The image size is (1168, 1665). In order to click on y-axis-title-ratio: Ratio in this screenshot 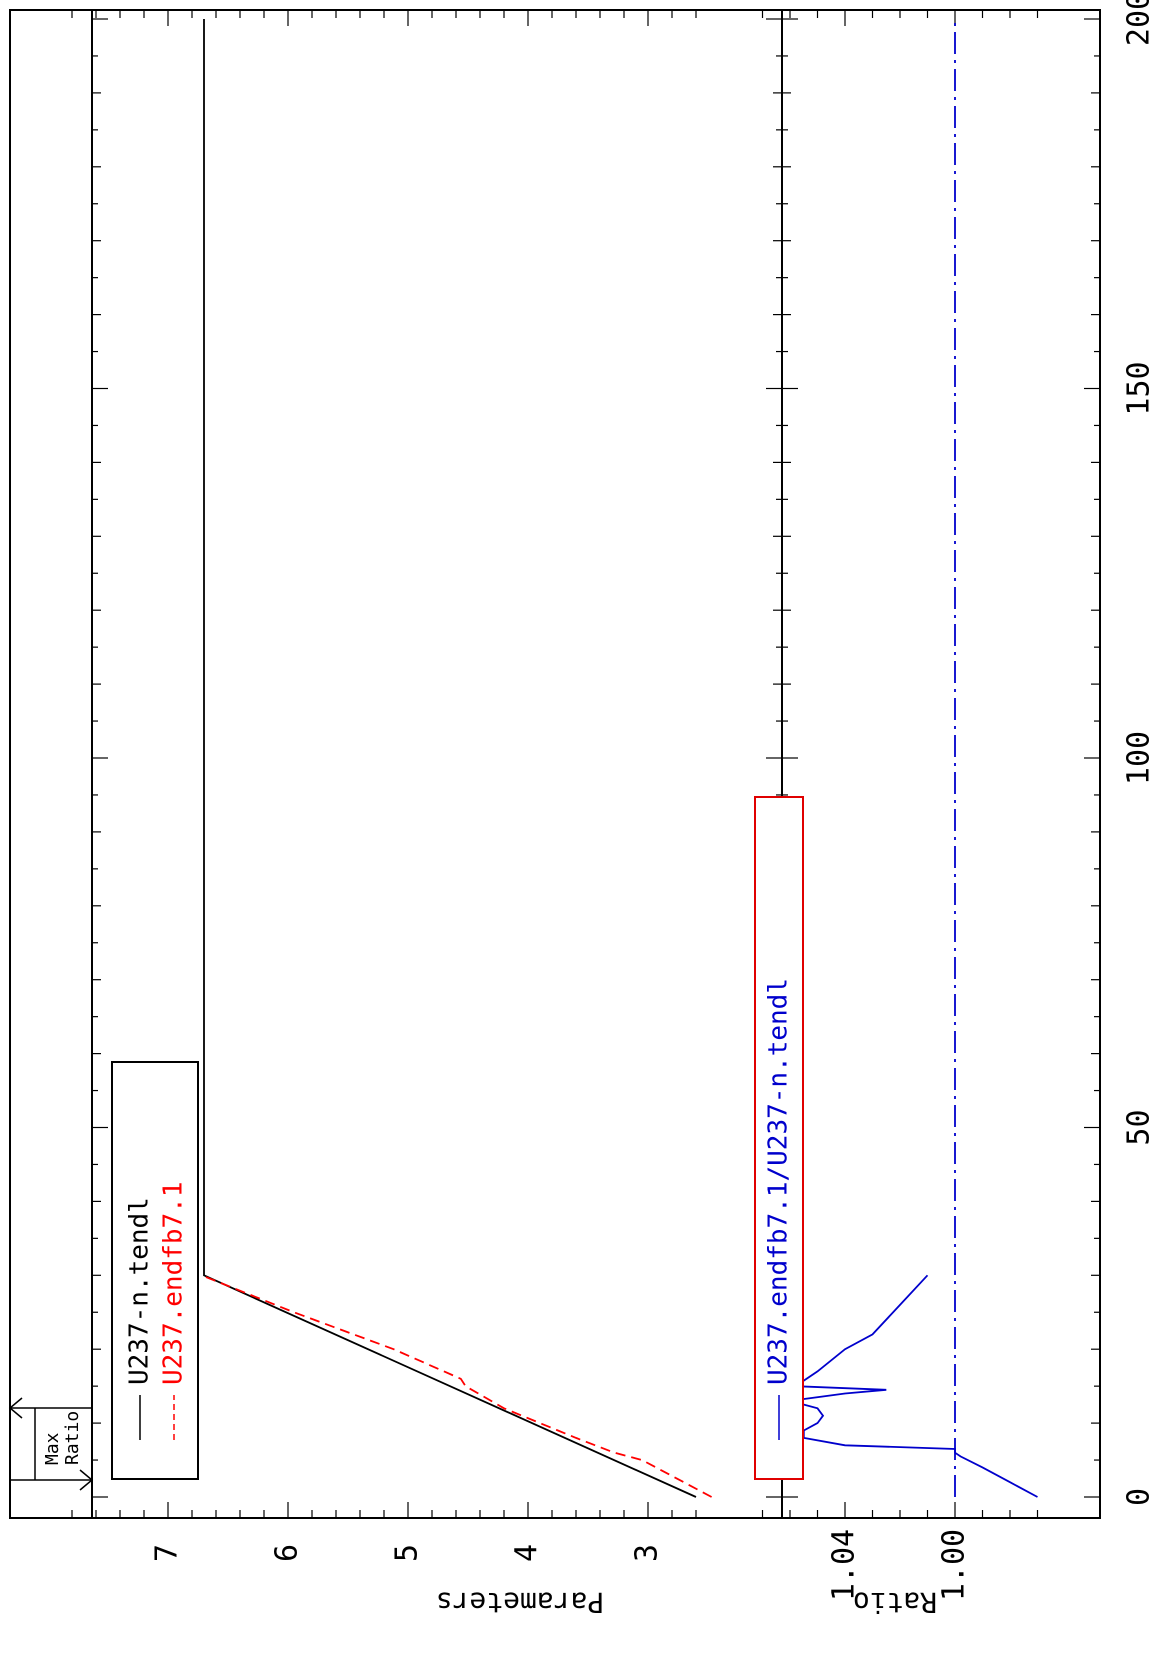, I will do `click(895, 1602)`.